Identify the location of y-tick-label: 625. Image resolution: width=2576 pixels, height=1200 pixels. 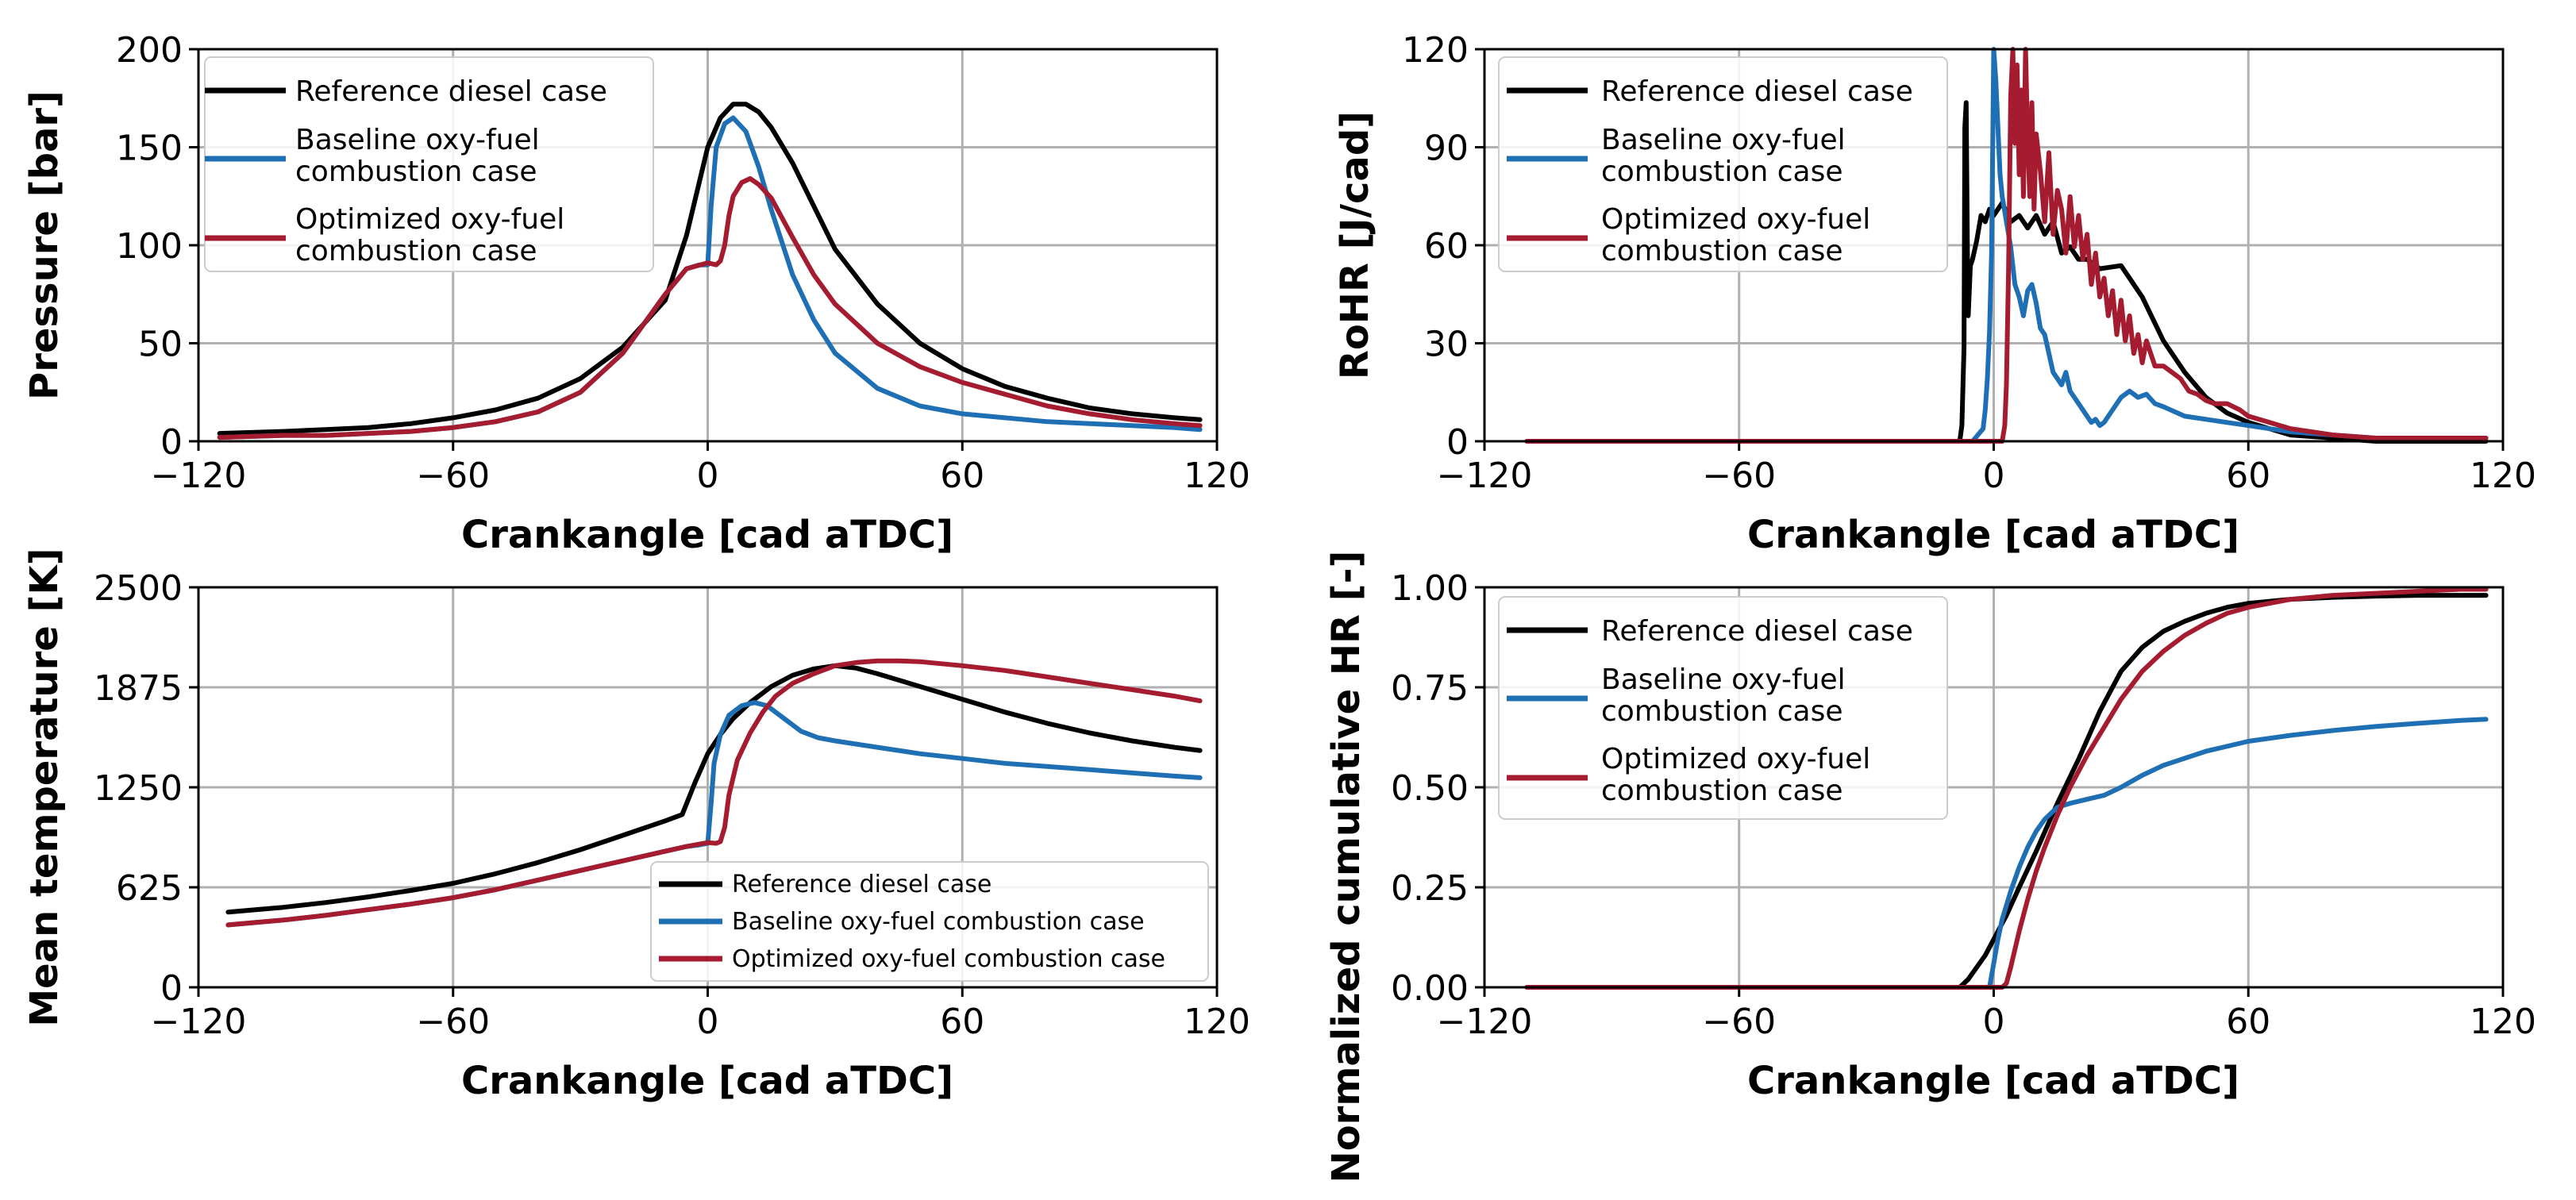
(149, 888).